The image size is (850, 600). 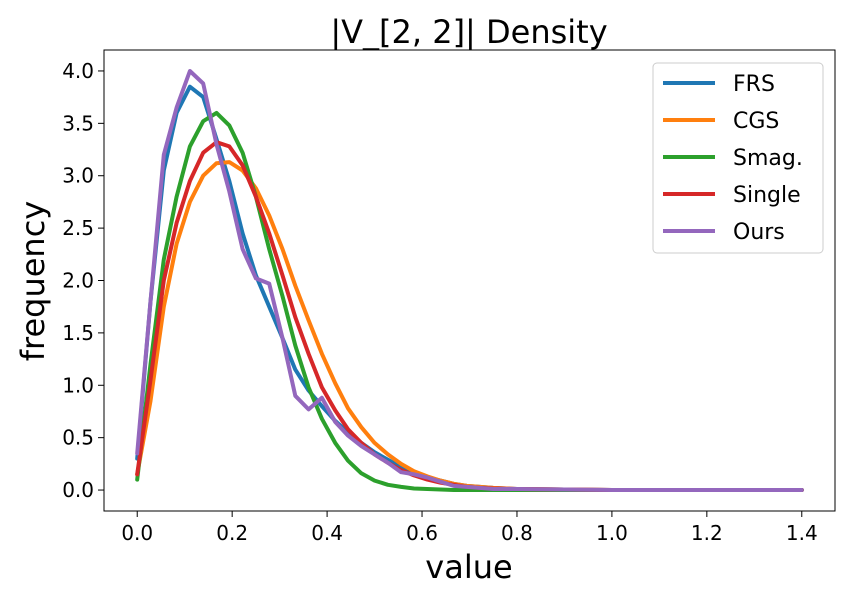 What do you see at coordinates (612, 533) in the screenshot?
I see `x-tick-label: 1.0` at bounding box center [612, 533].